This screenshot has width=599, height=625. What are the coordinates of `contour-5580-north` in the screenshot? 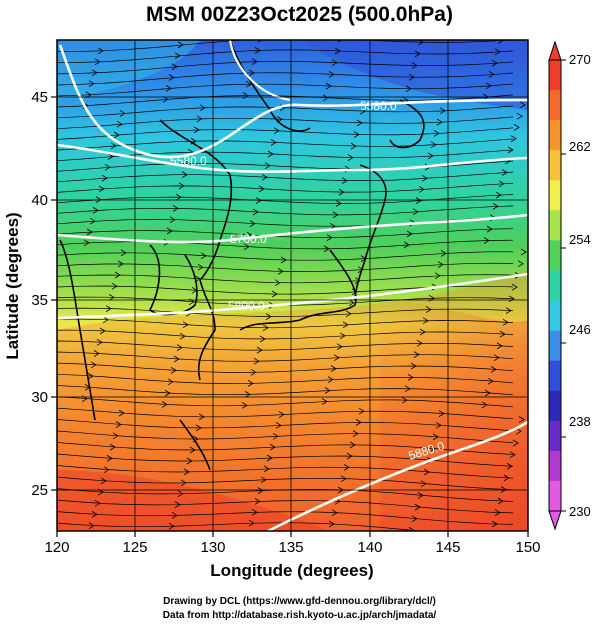 It's located at (293, 101).